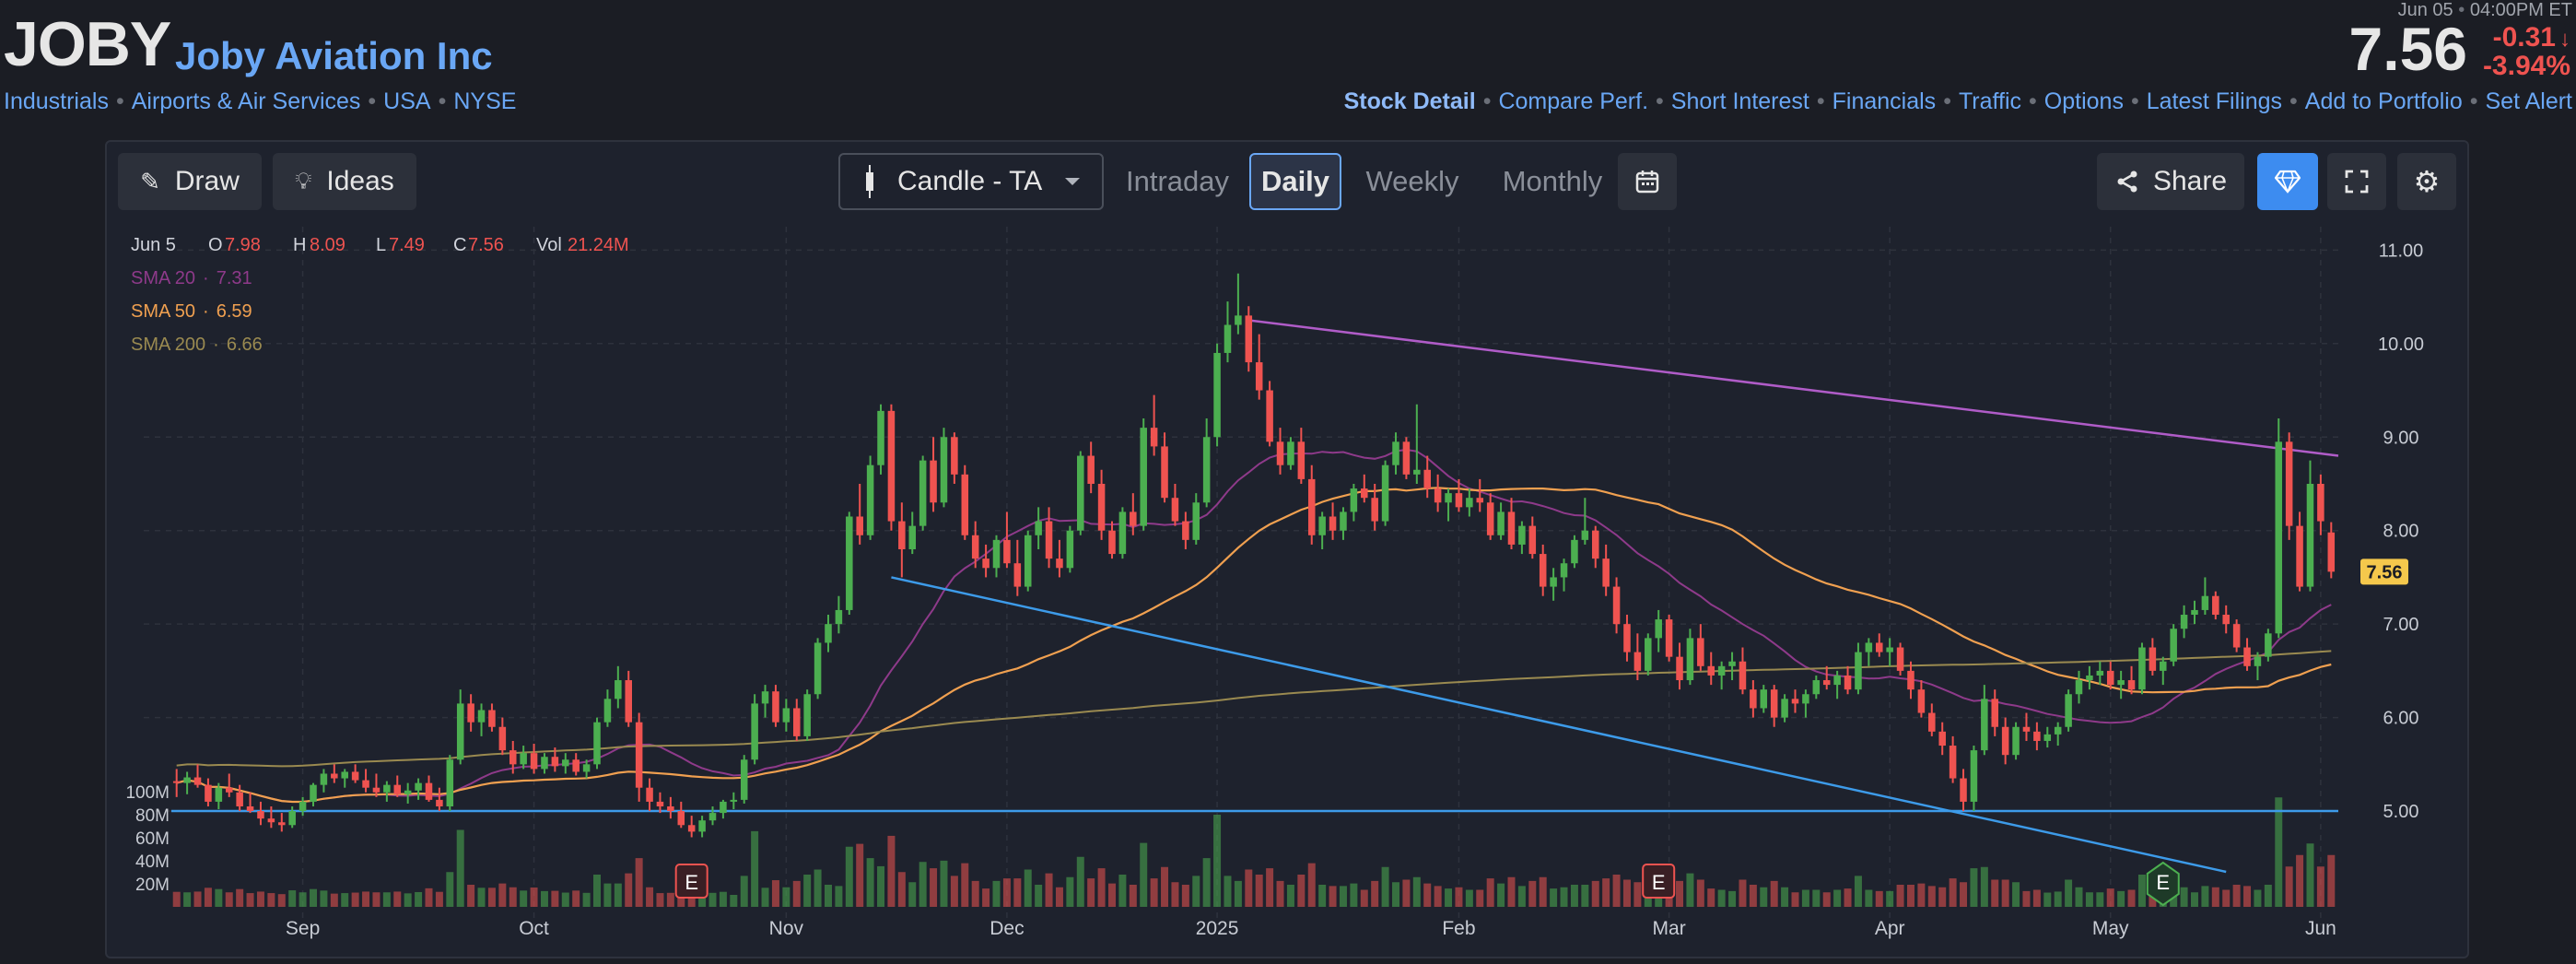 Image resolution: width=2576 pixels, height=964 pixels. Describe the element at coordinates (2214, 101) in the screenshot. I see `nav-latest-filings: Latest Filings` at that location.